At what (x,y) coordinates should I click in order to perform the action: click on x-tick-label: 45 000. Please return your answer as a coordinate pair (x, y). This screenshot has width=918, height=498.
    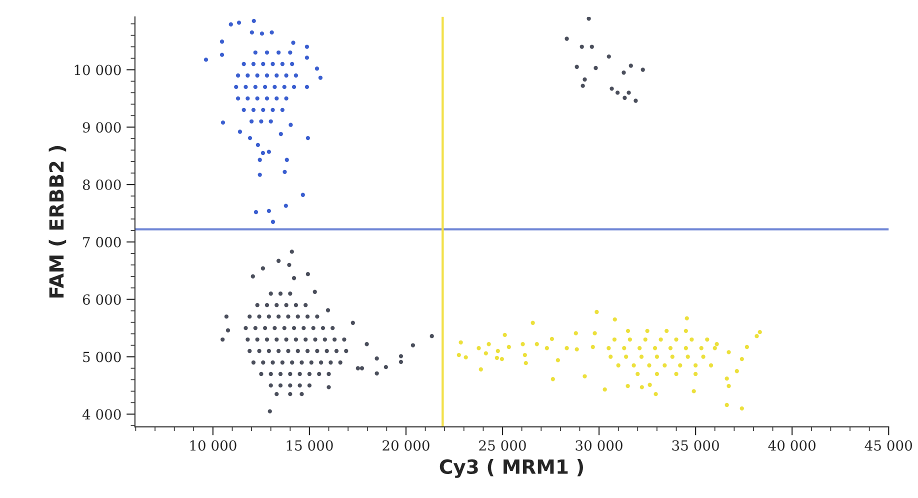
    Looking at the image, I should click on (888, 445).